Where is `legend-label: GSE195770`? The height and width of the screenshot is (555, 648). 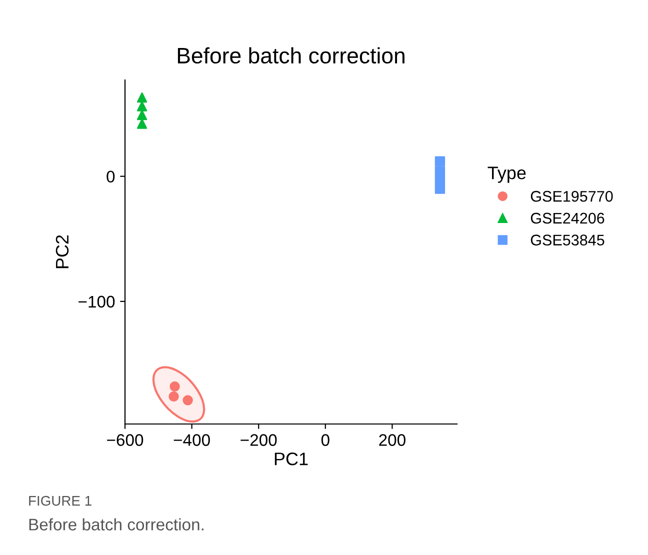 legend-label: GSE195770 is located at coordinates (571, 196).